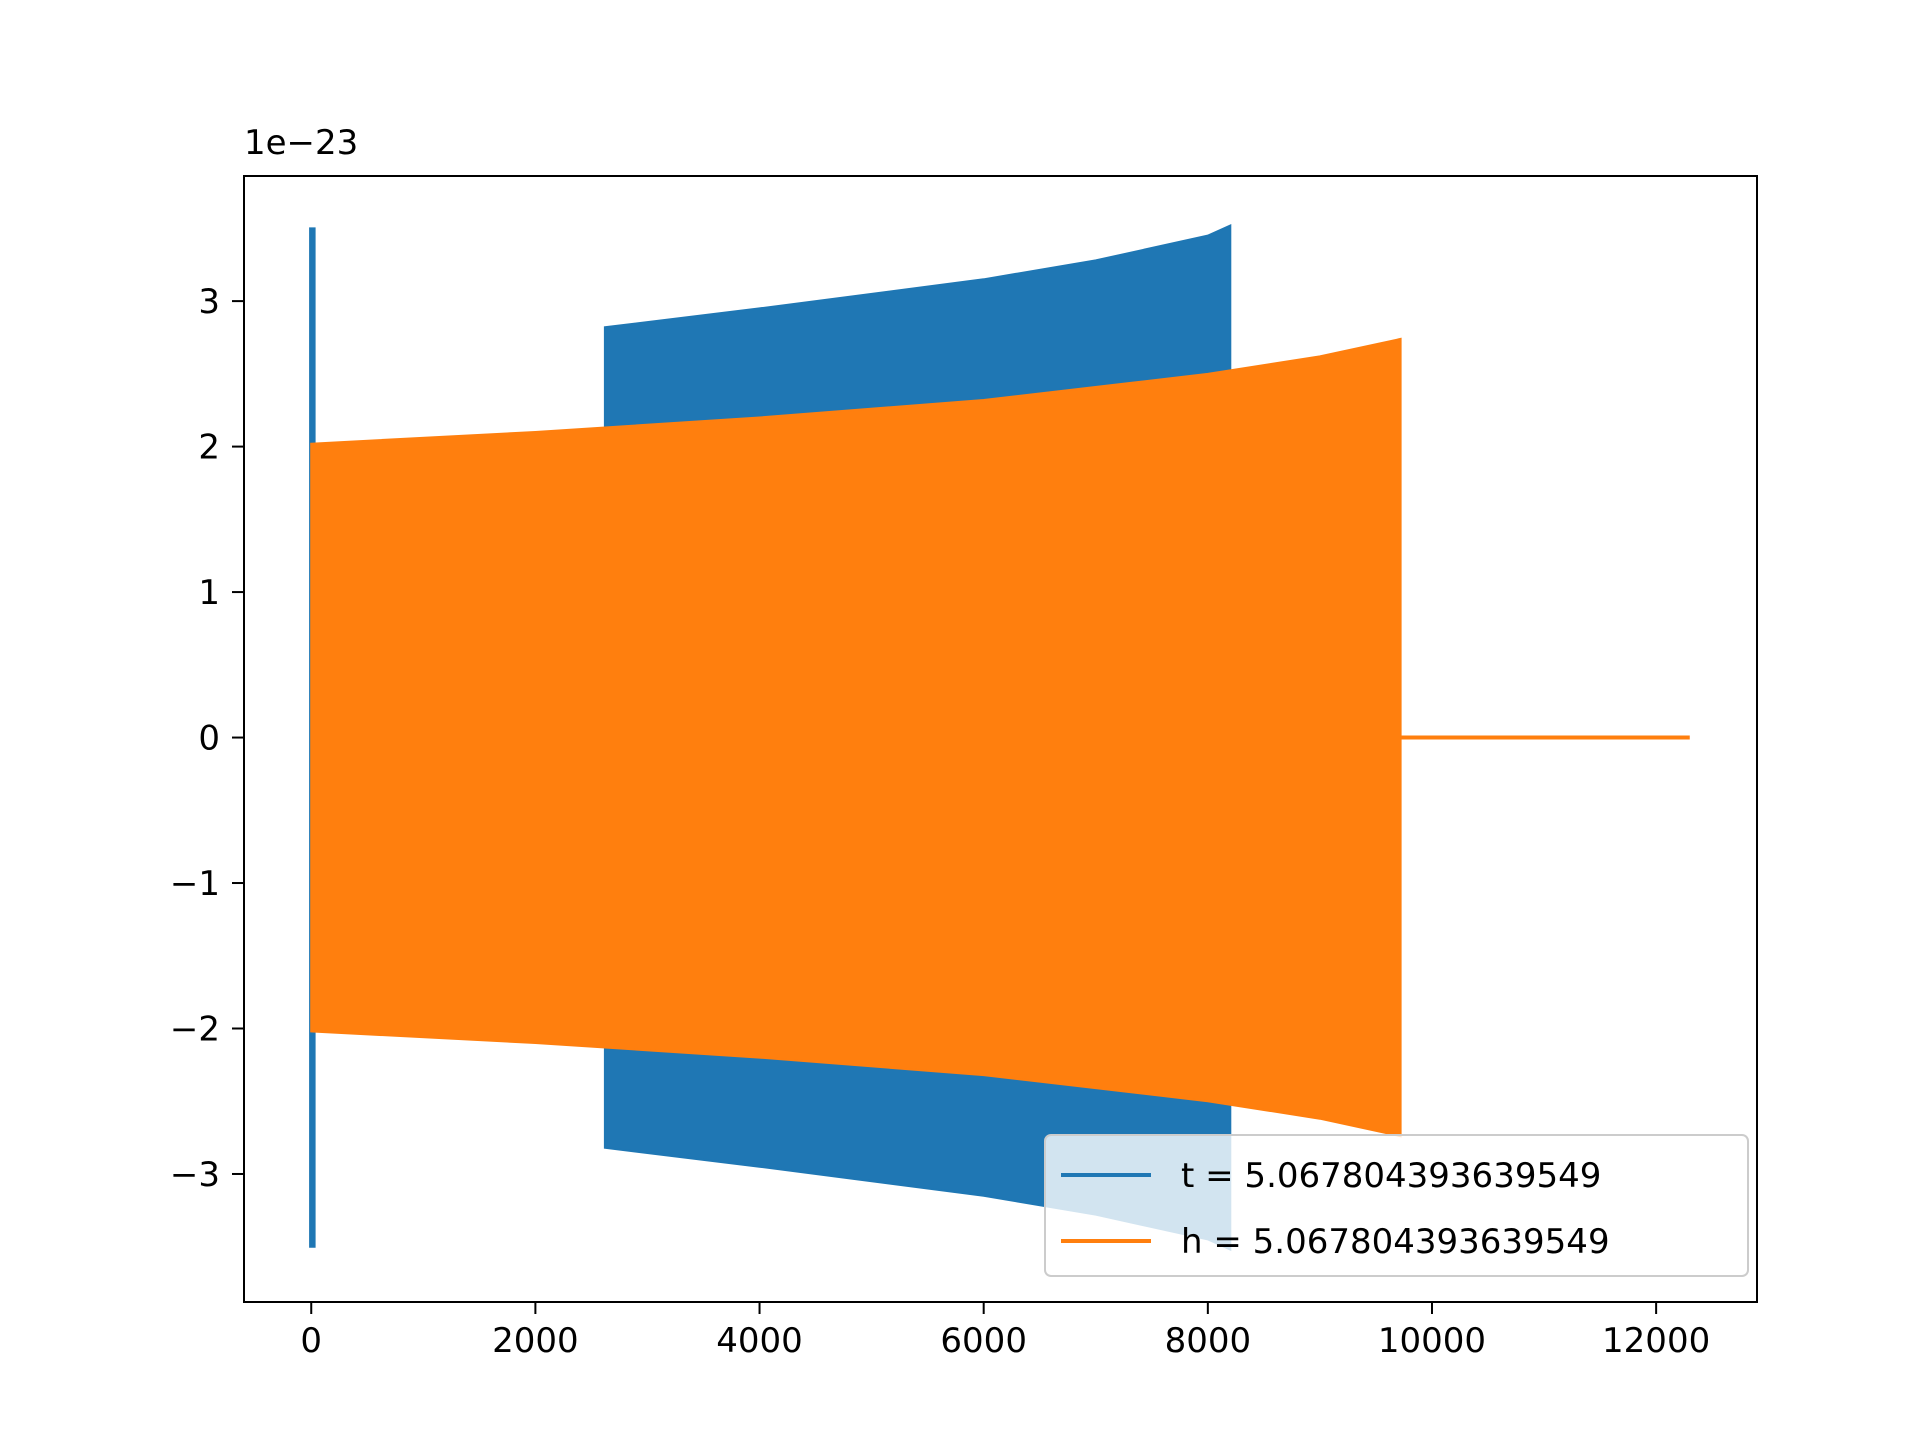  Describe the element at coordinates (1432, 1341) in the screenshot. I see `x-tick-label: 10000` at that location.